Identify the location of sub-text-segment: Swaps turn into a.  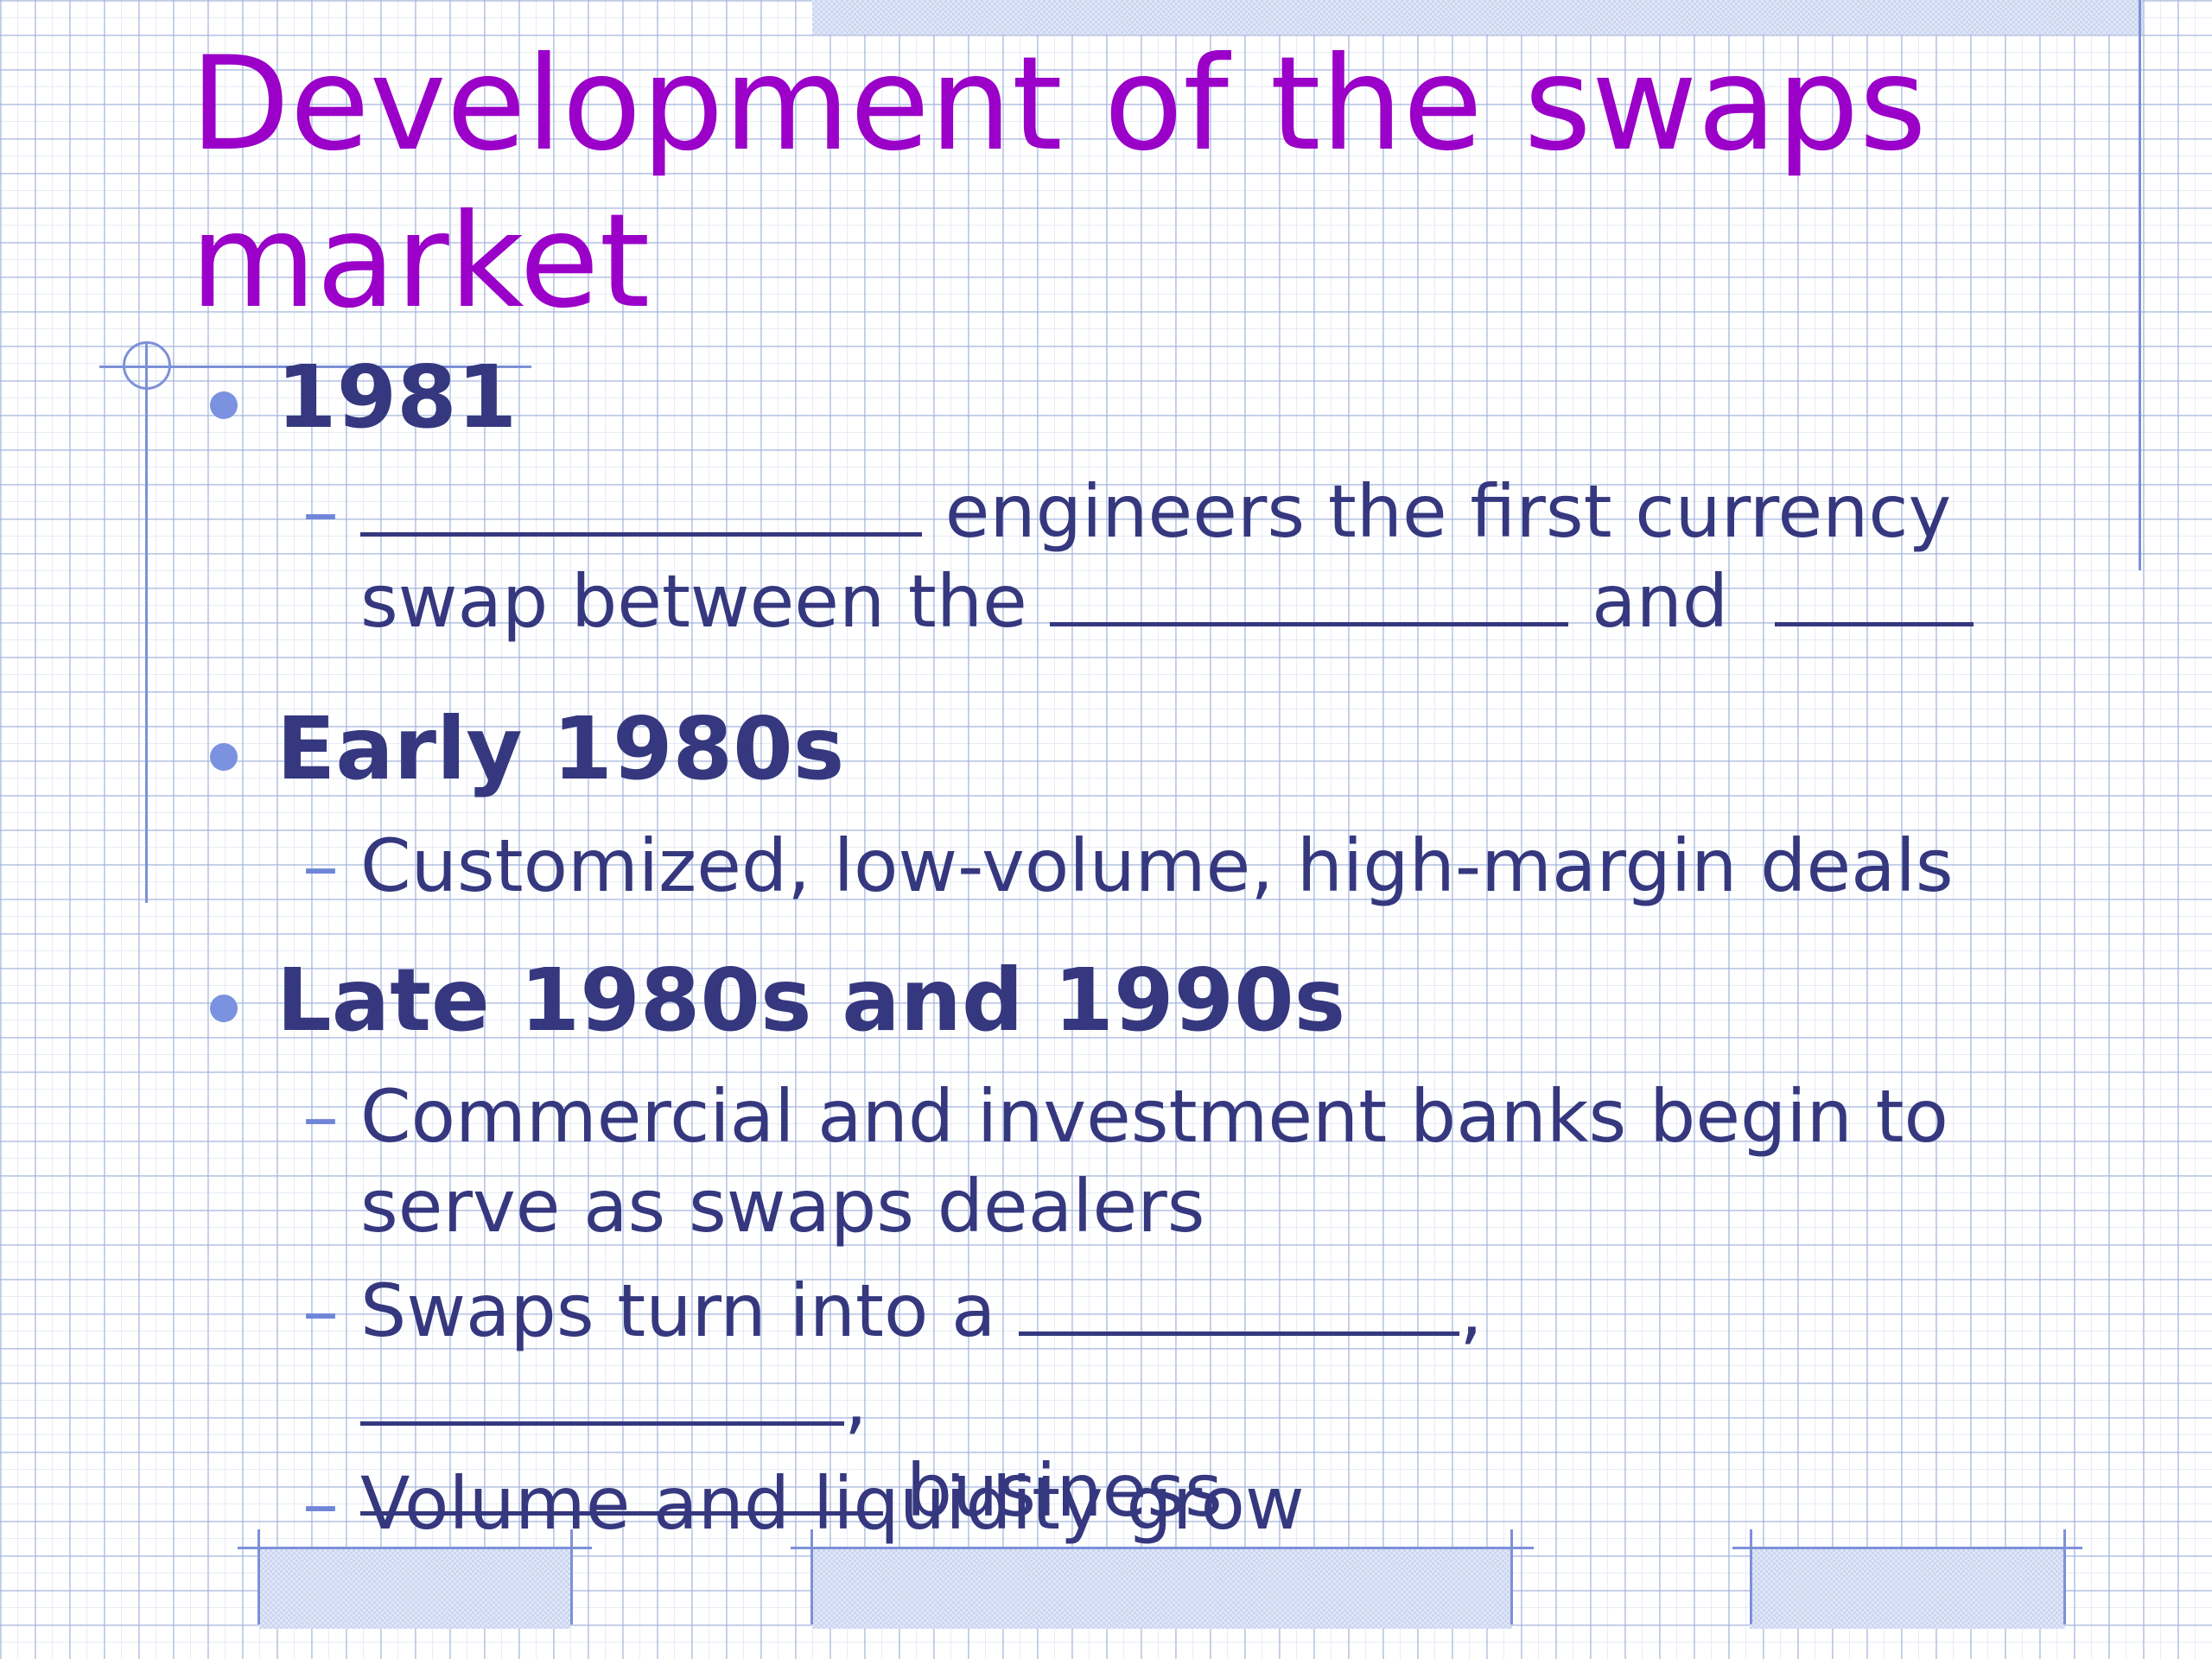
(690, 1310).